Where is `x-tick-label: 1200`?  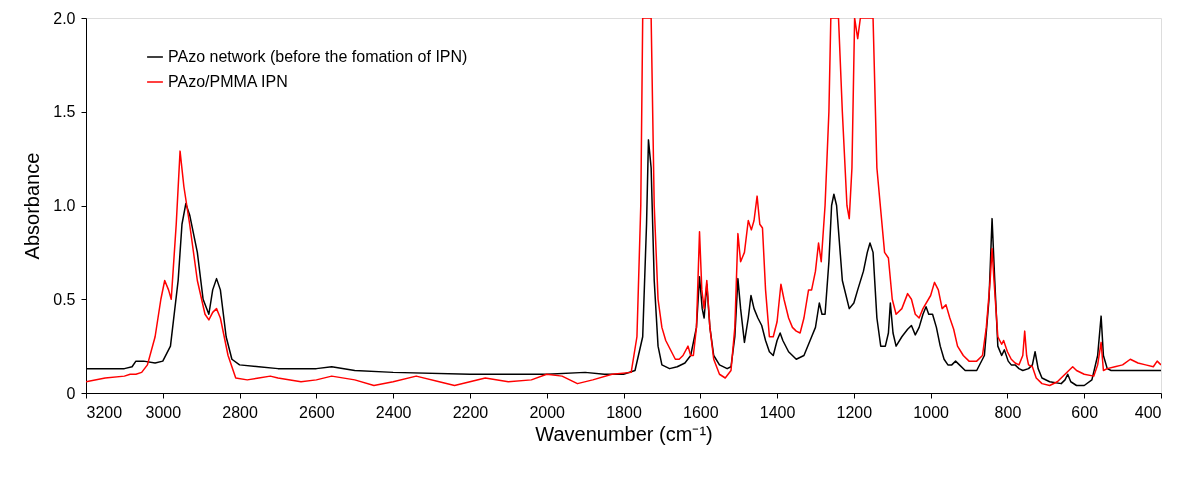
x-tick-label: 1200 is located at coordinates (854, 412).